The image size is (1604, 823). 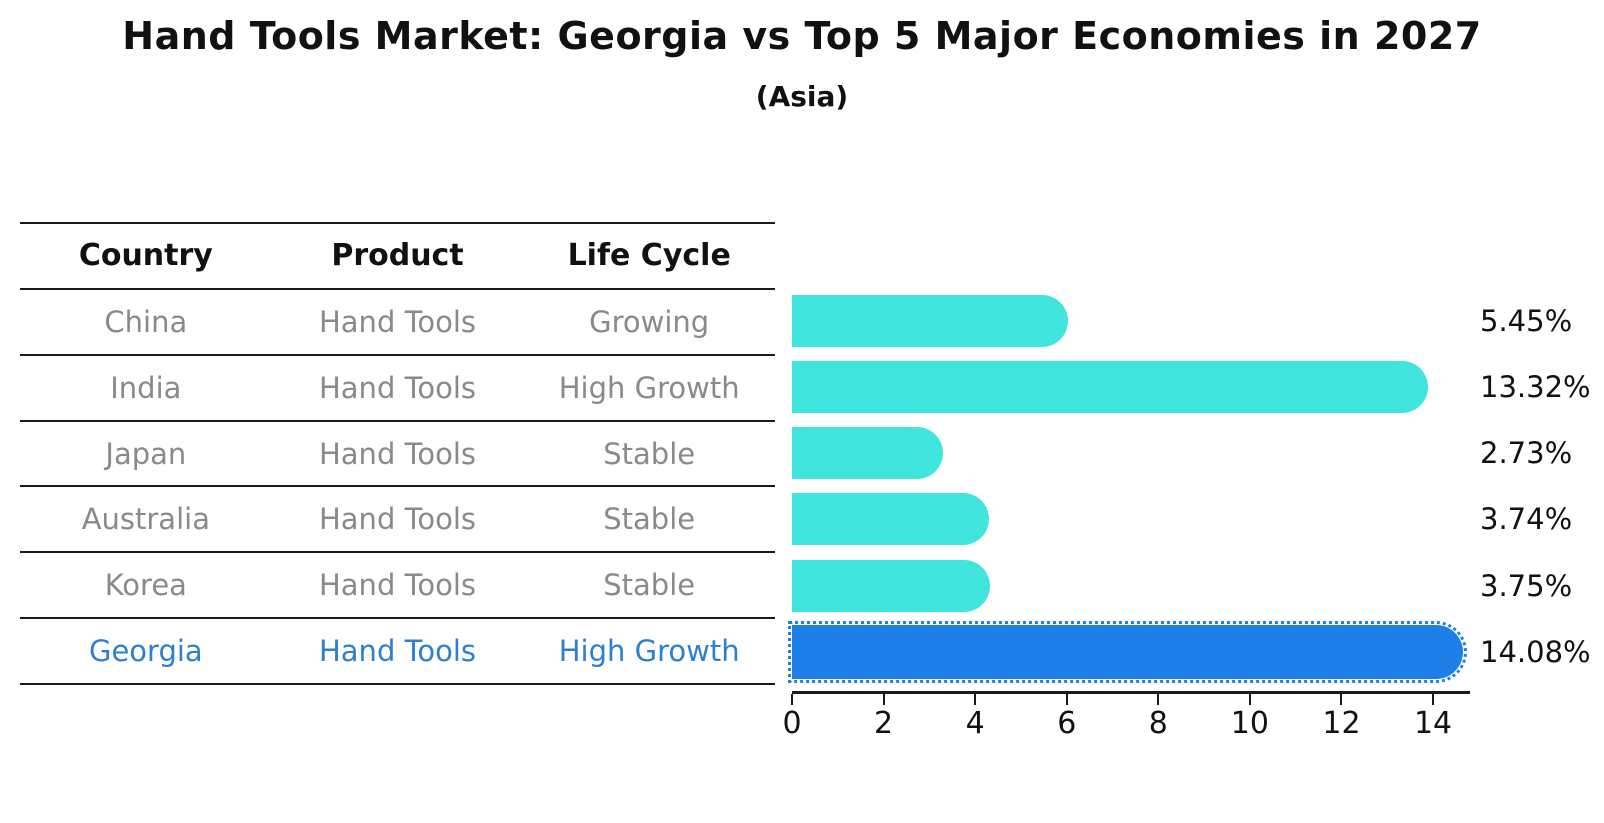 I want to click on column-header-product: Product, so click(x=397, y=256).